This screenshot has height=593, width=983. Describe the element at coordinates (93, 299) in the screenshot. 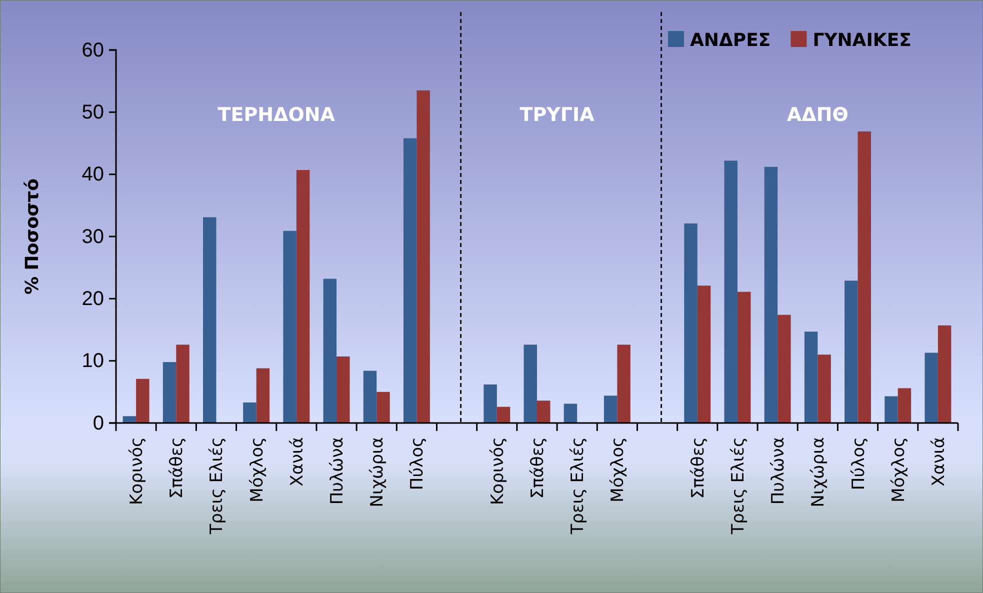

I see `y-tick-label: 20` at that location.